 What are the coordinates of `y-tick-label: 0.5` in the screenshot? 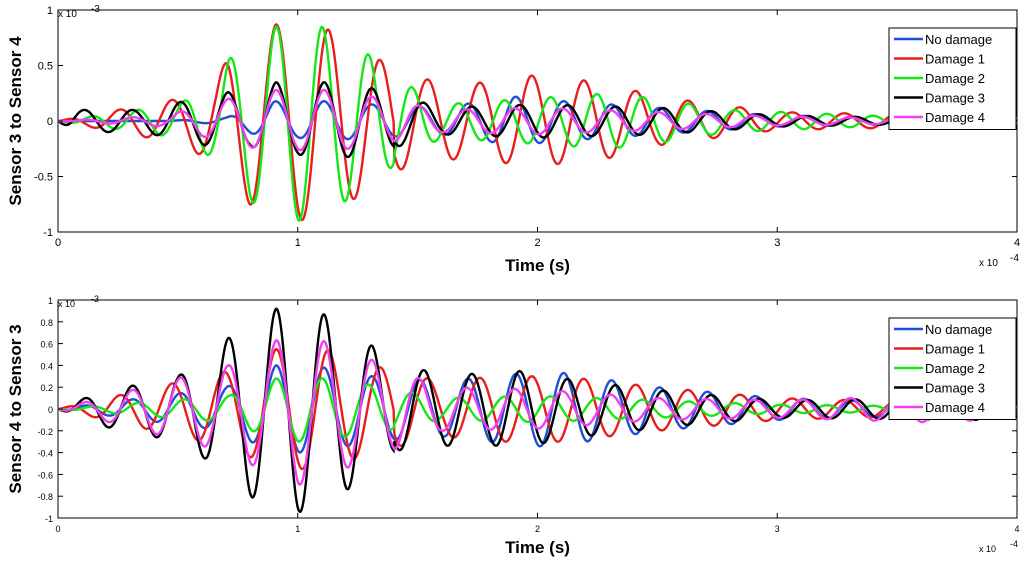 It's located at (45, 67).